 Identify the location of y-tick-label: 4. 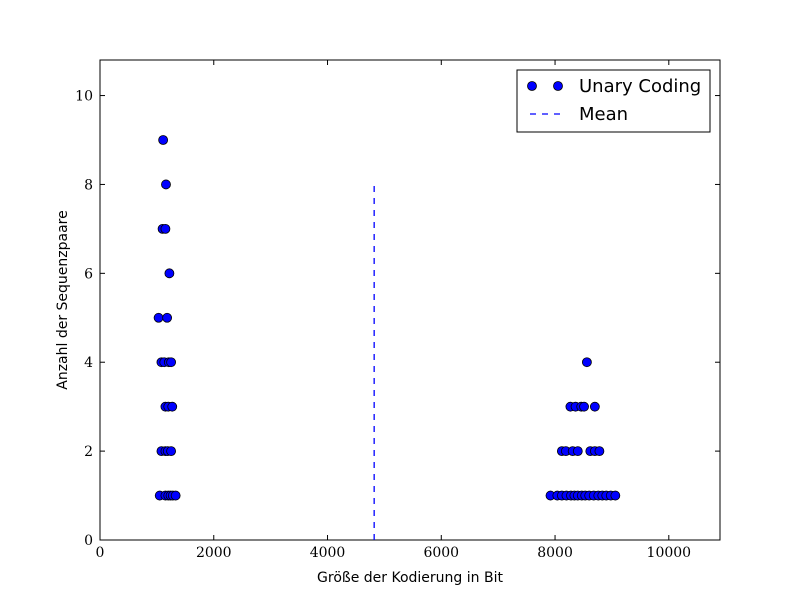
(88, 363).